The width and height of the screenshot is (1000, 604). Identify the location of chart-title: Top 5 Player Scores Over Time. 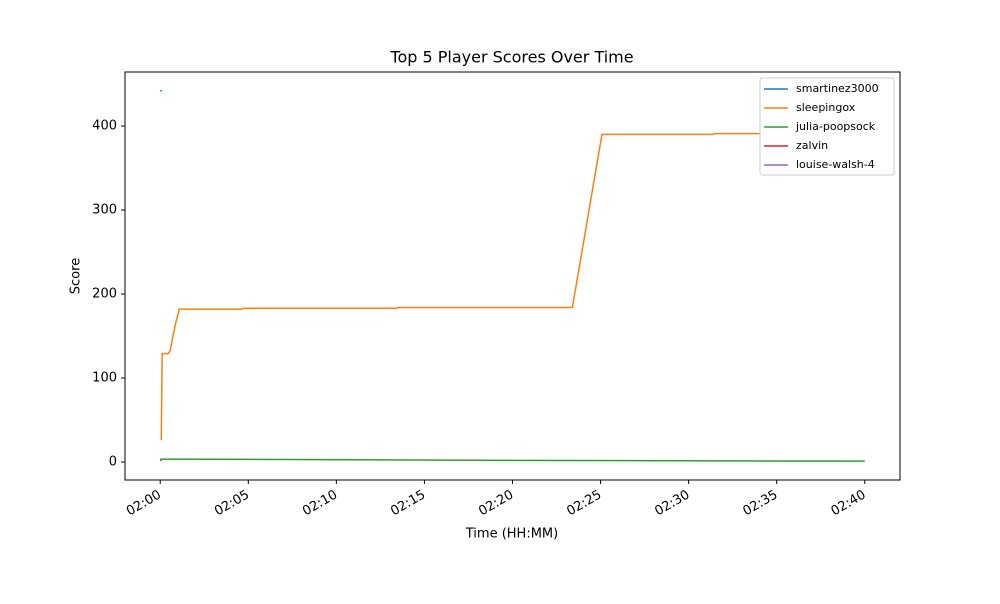
(511, 57).